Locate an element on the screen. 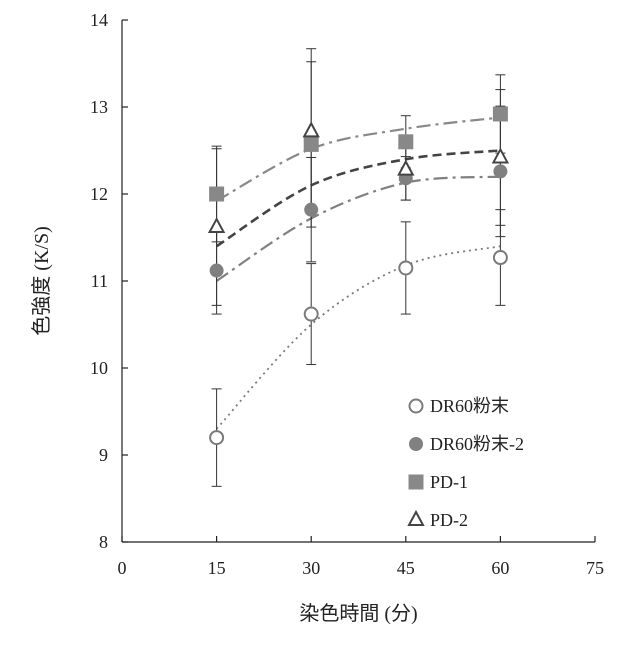 The image size is (640, 645). legend-label-3: PD-2 is located at coordinates (449, 520).